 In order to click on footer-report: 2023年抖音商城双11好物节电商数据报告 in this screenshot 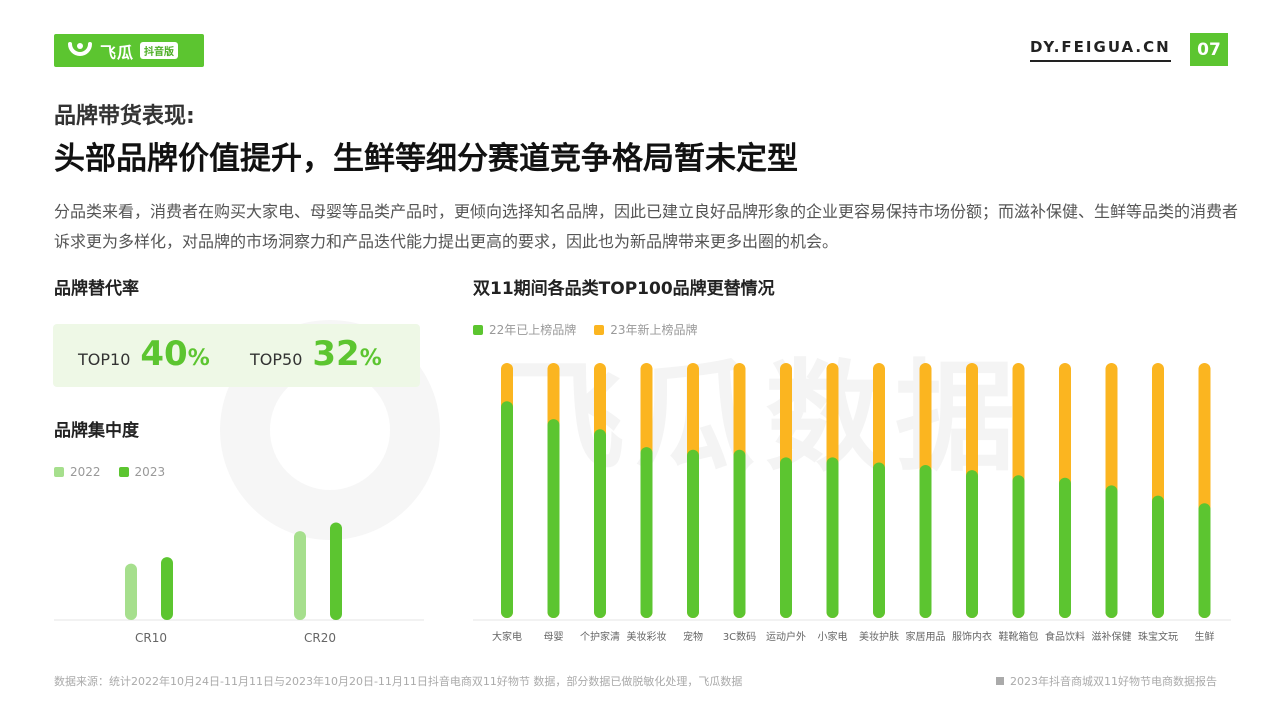, I will do `click(1106, 681)`.